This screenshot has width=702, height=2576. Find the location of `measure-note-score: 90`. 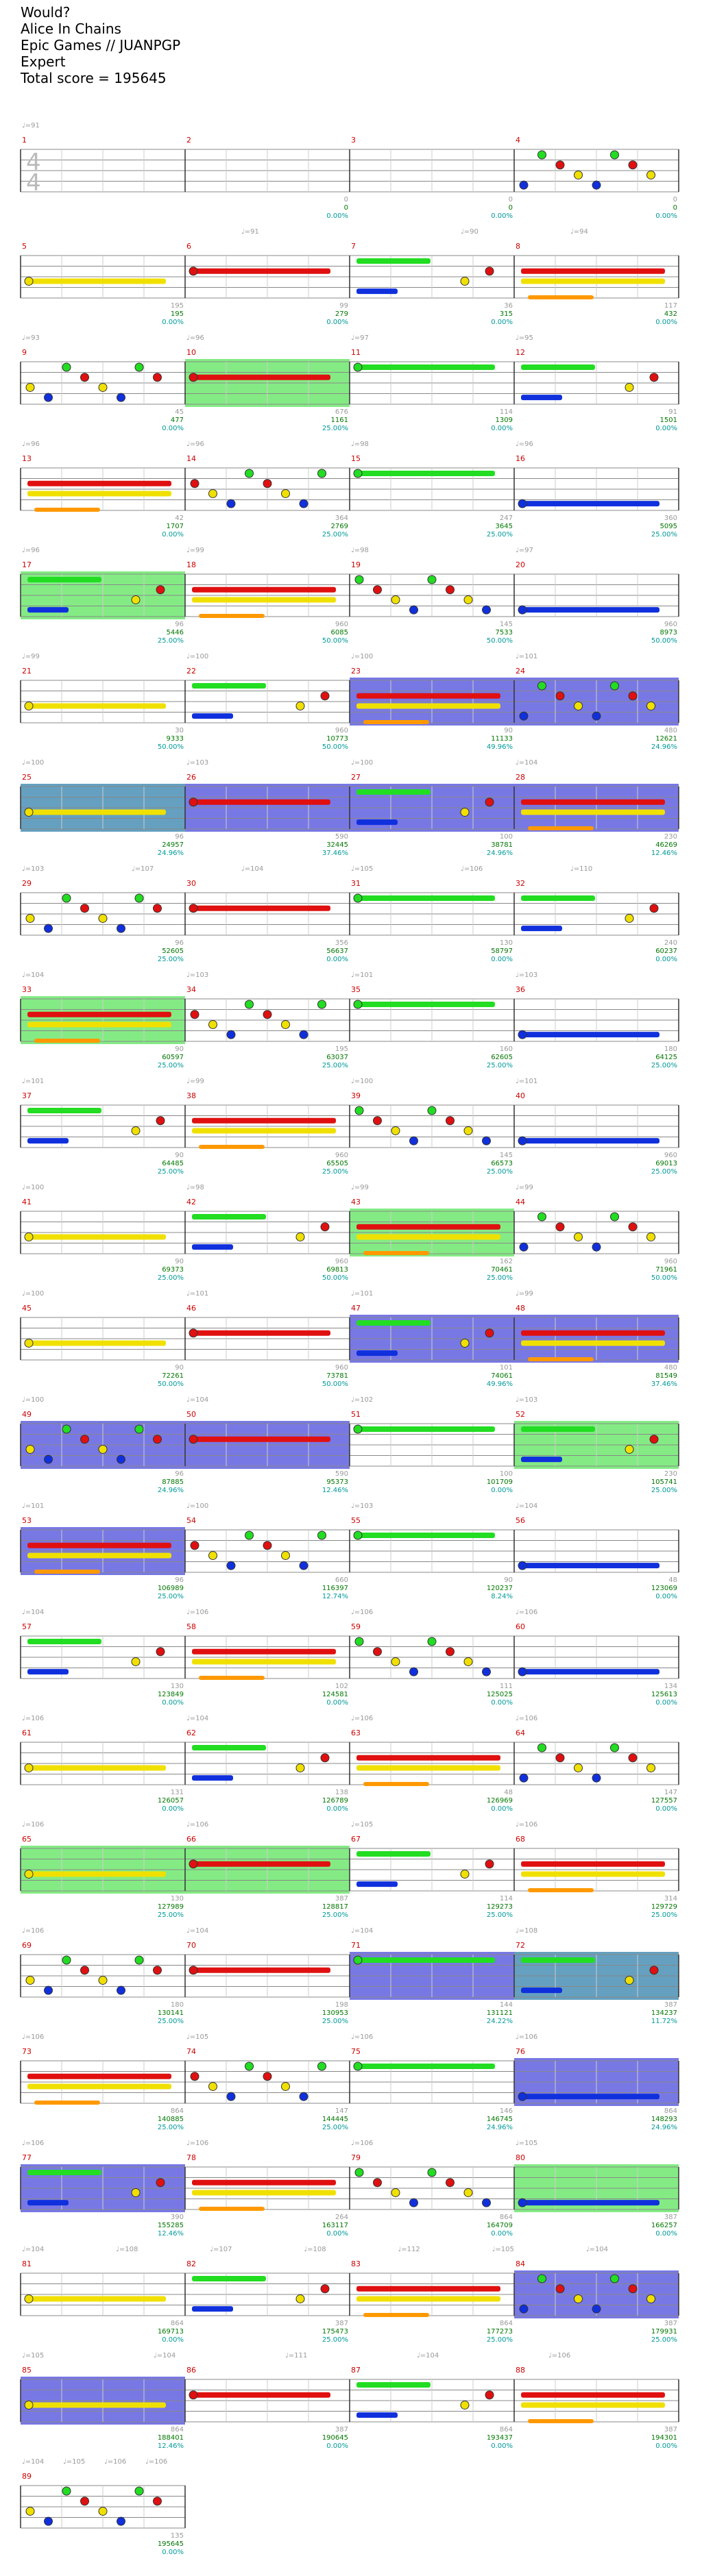

measure-note-score: 90 is located at coordinates (179, 1261).